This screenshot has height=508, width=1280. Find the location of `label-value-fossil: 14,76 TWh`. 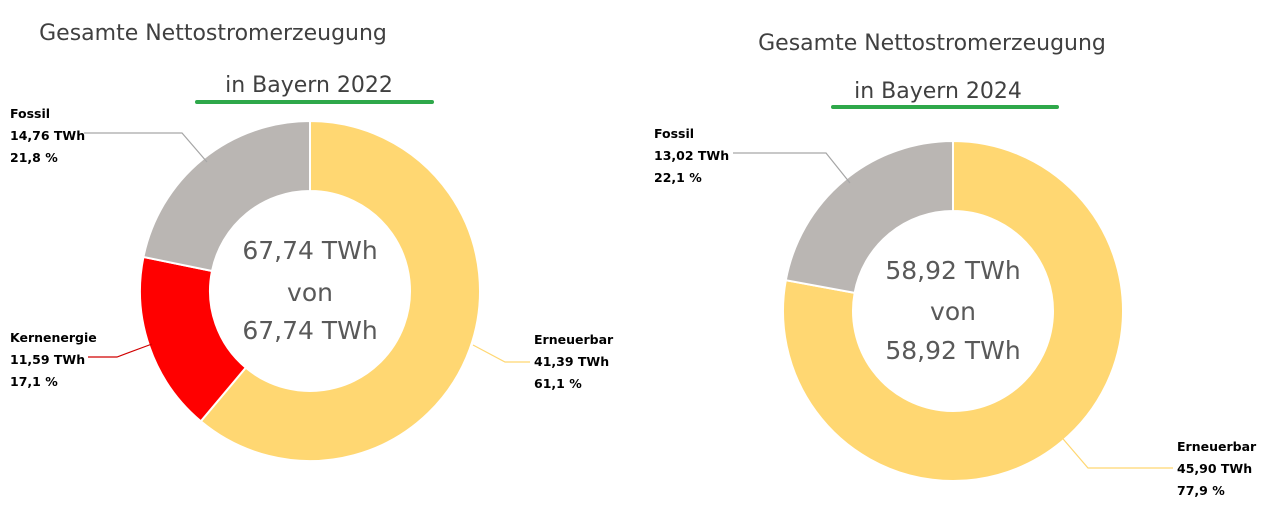

label-value-fossil: 14,76 TWh is located at coordinates (47, 135).